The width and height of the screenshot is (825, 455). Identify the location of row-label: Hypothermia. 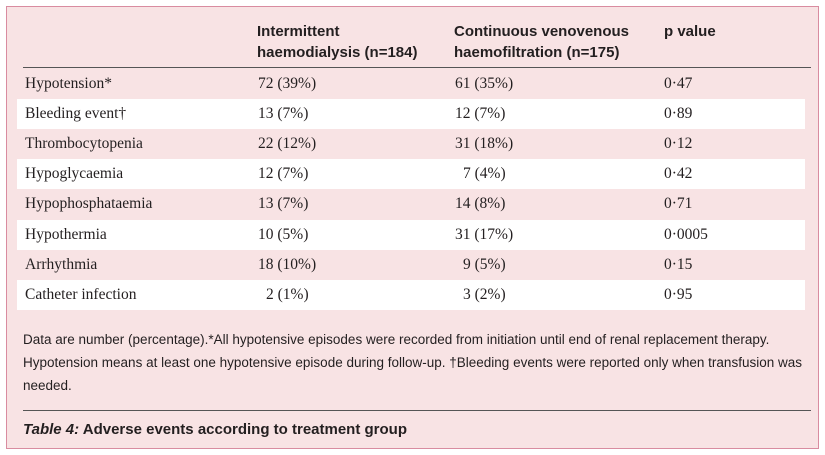
(66, 234).